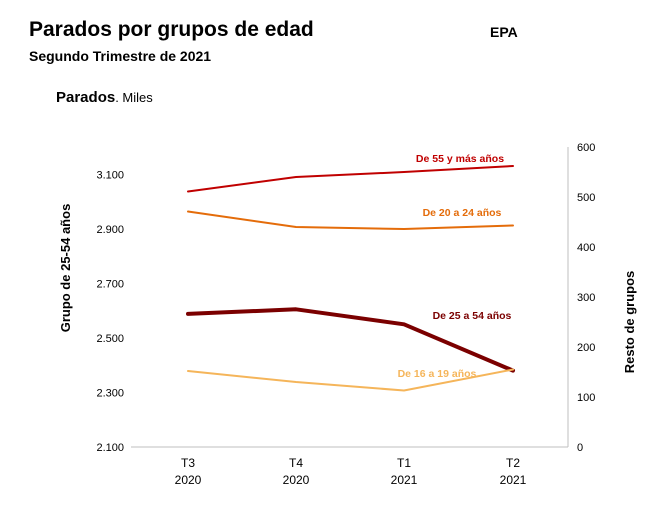 The image size is (660, 514). I want to click on right-y-tick-label: 600, so click(586, 148).